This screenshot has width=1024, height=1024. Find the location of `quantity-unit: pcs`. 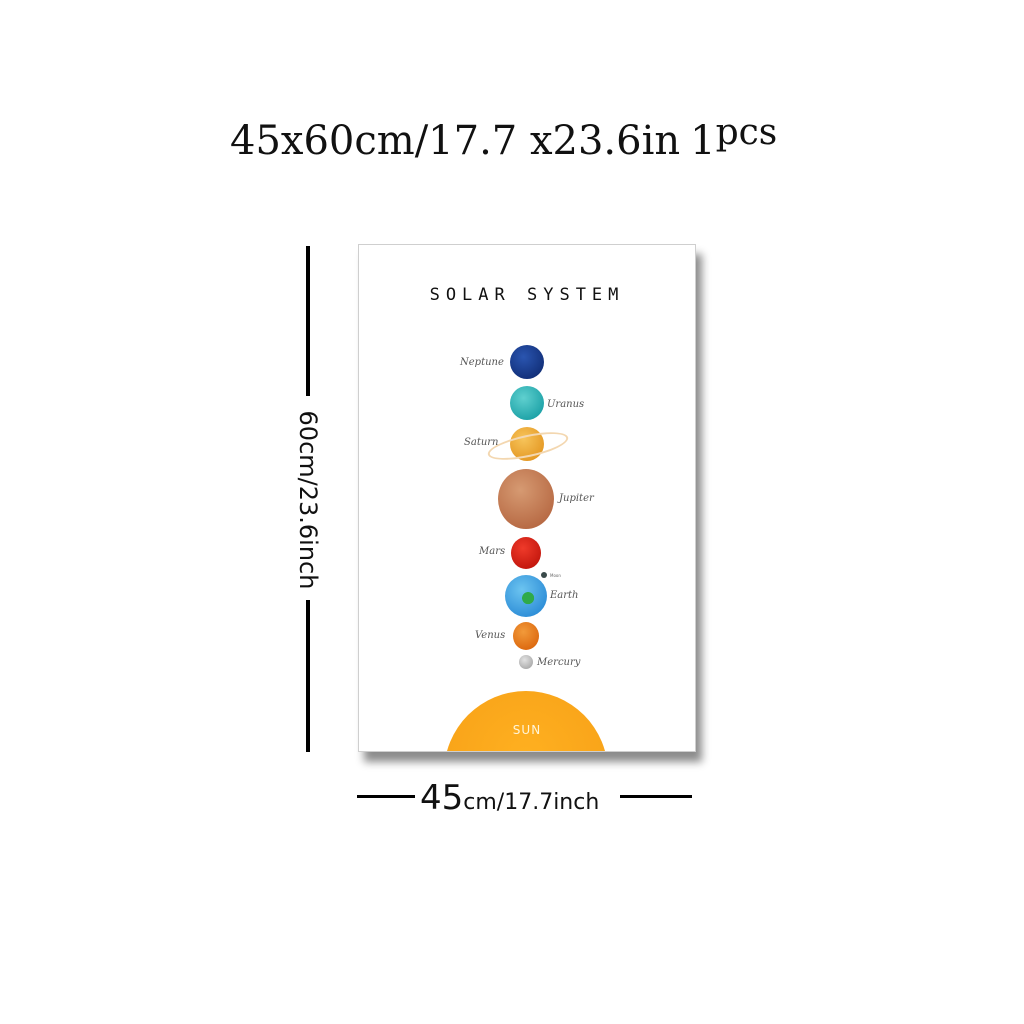

quantity-unit: pcs is located at coordinates (746, 132).